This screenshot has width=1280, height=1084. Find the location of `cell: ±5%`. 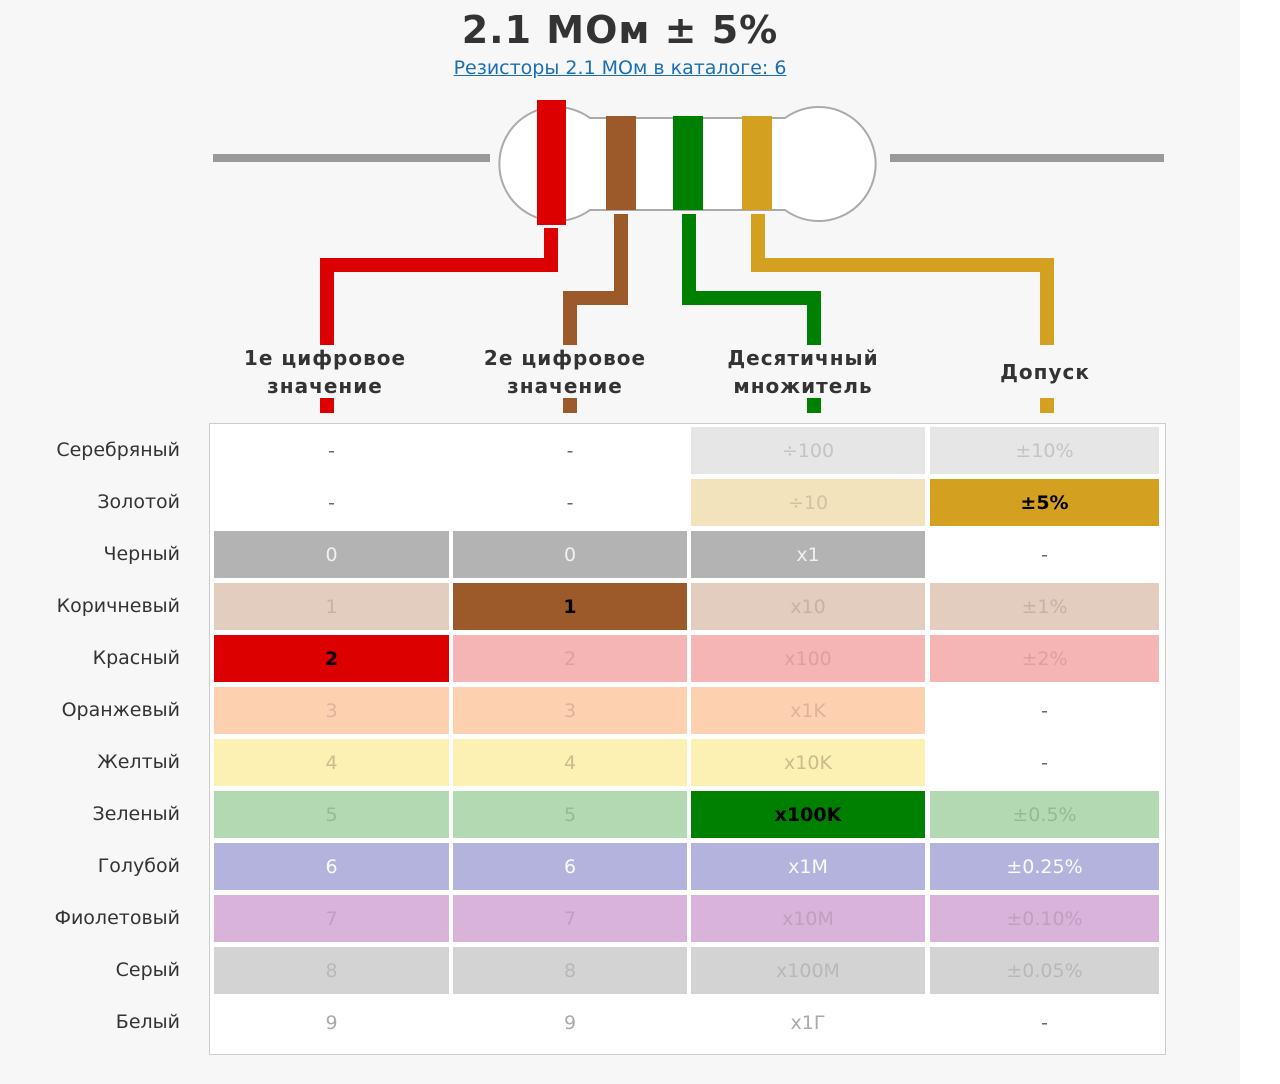

cell: ±5% is located at coordinates (1044, 502).